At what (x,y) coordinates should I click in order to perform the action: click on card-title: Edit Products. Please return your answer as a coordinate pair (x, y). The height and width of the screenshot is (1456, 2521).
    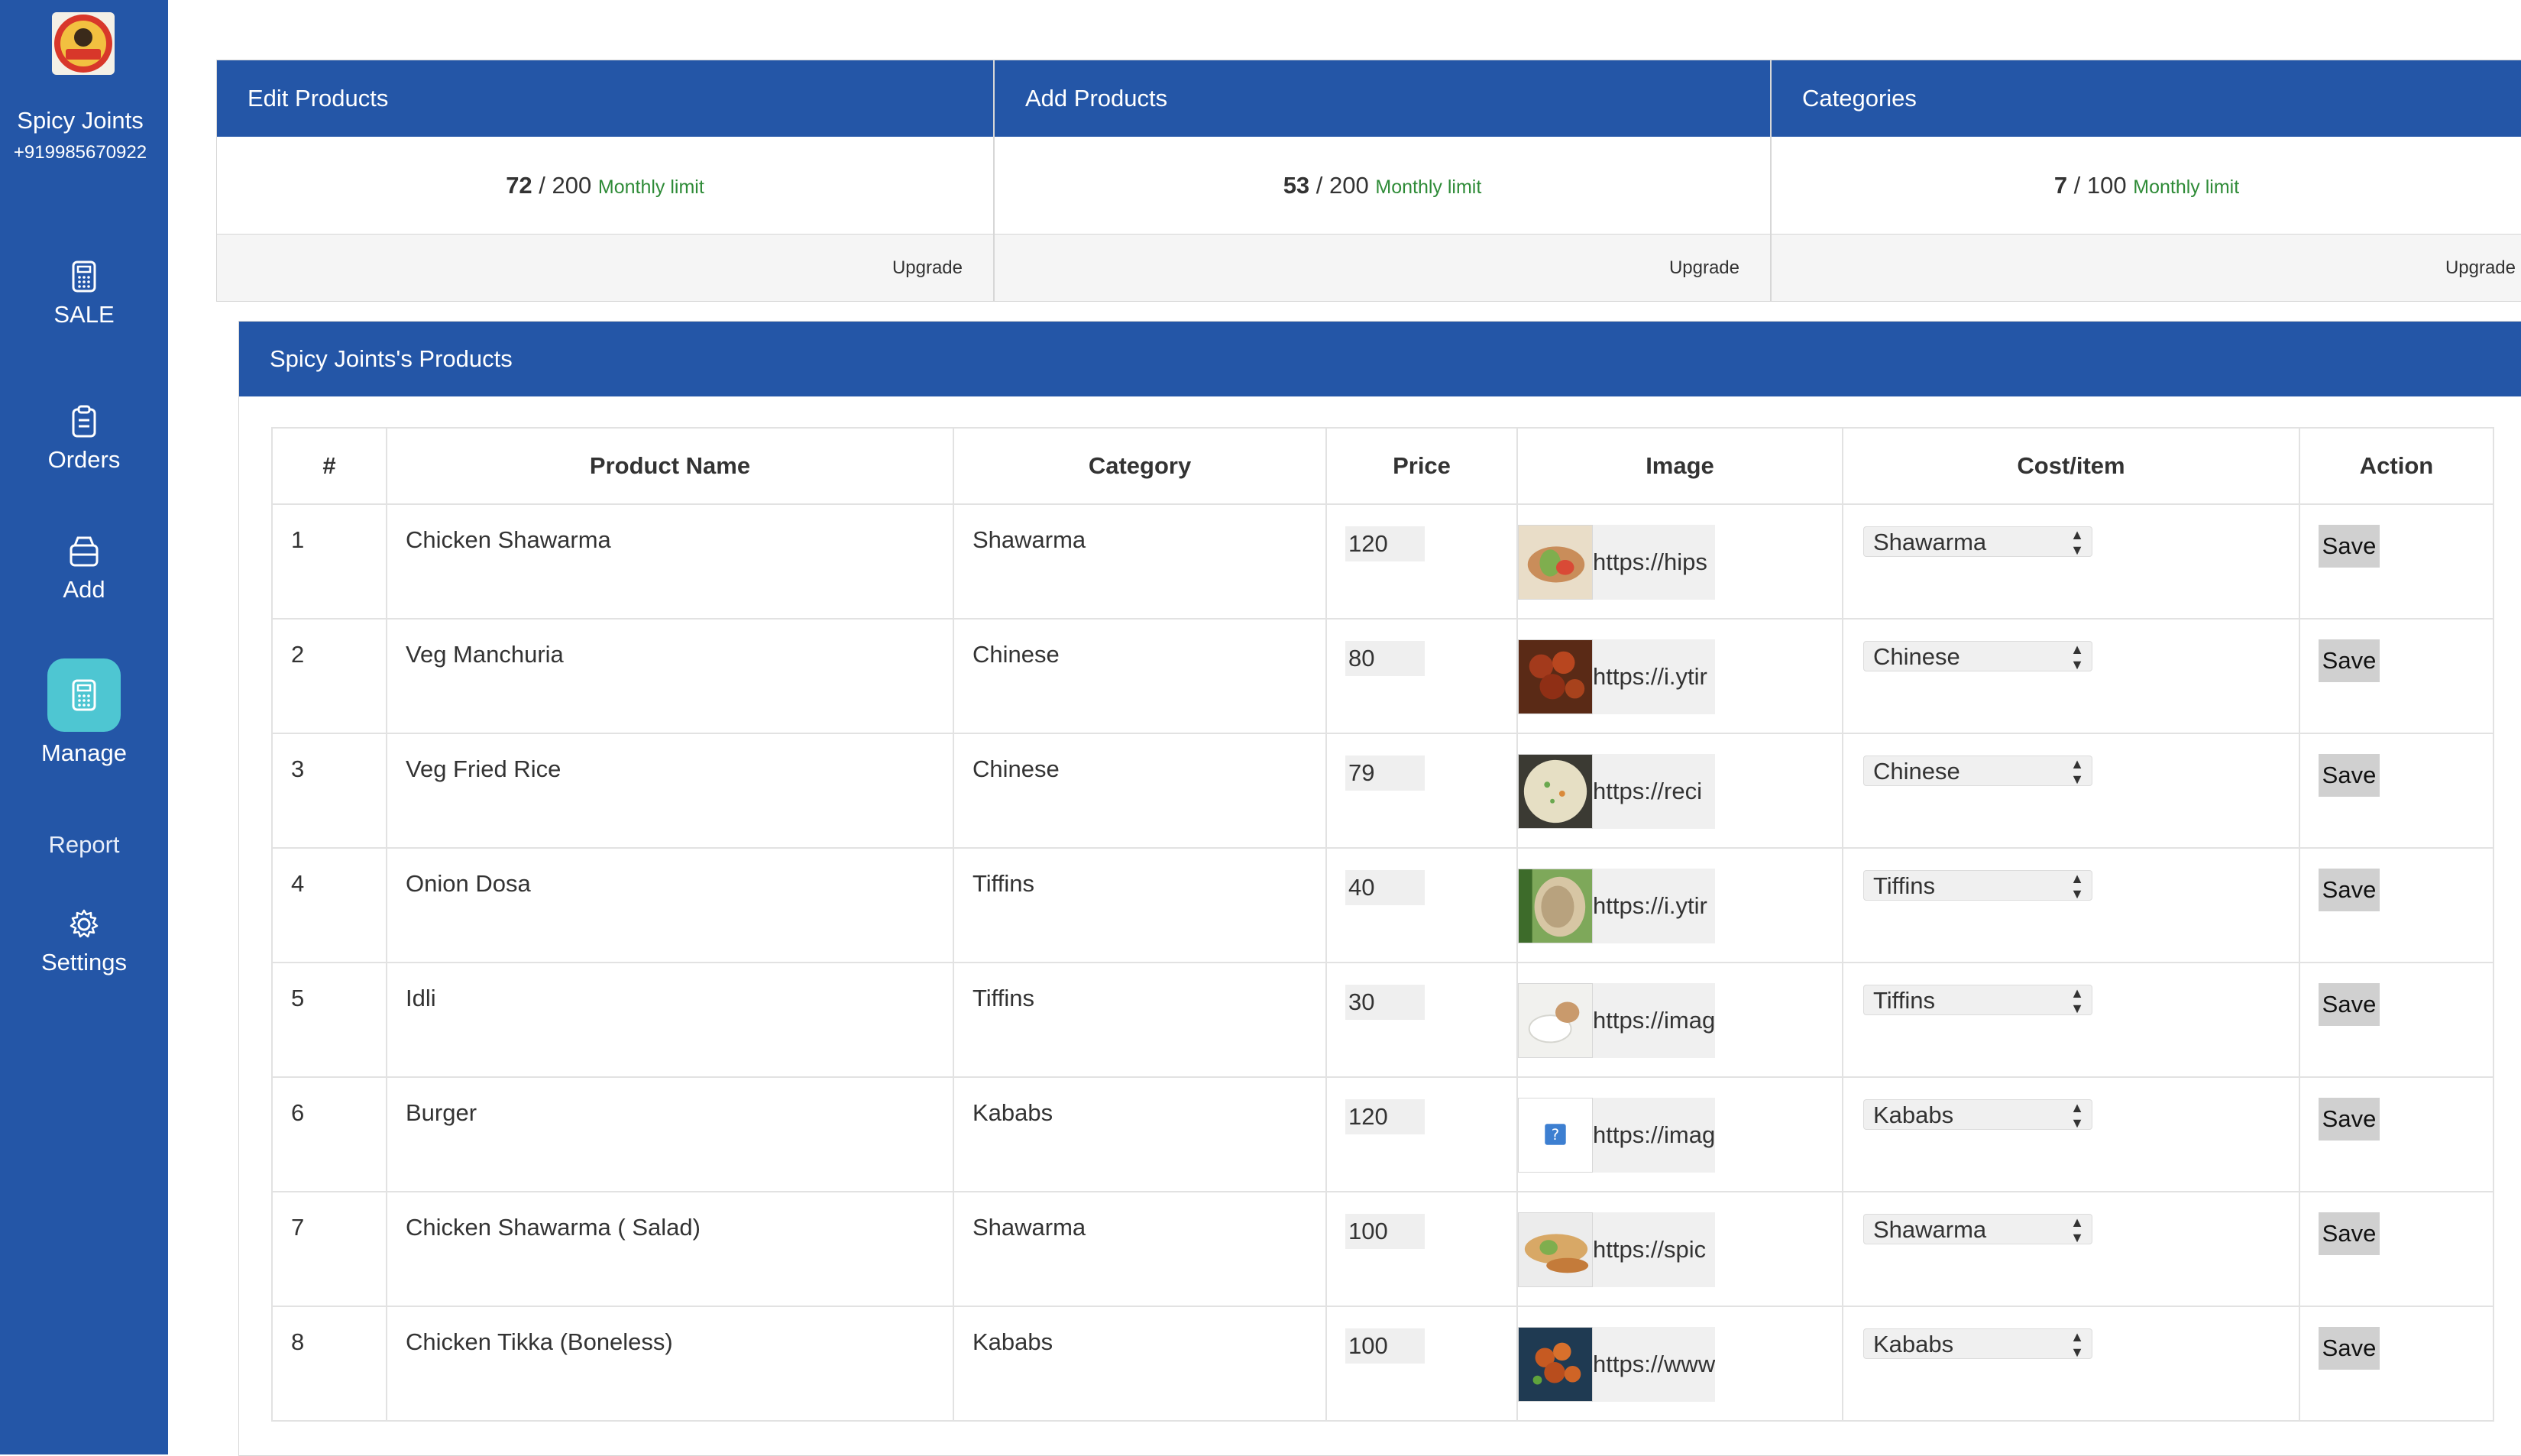
    Looking at the image, I should click on (605, 99).